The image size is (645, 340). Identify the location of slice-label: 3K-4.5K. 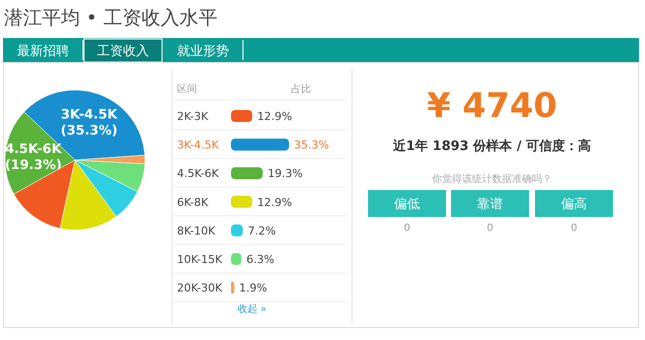
(89, 114).